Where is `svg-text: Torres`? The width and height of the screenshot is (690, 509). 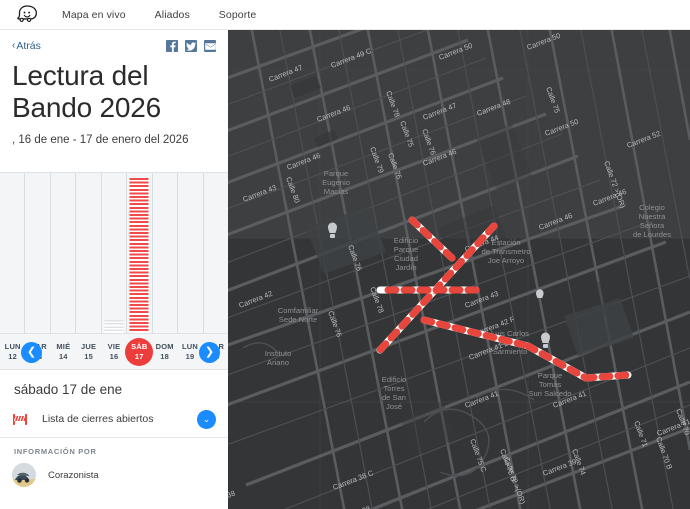
svg-text: Torres is located at coordinates (393, 388).